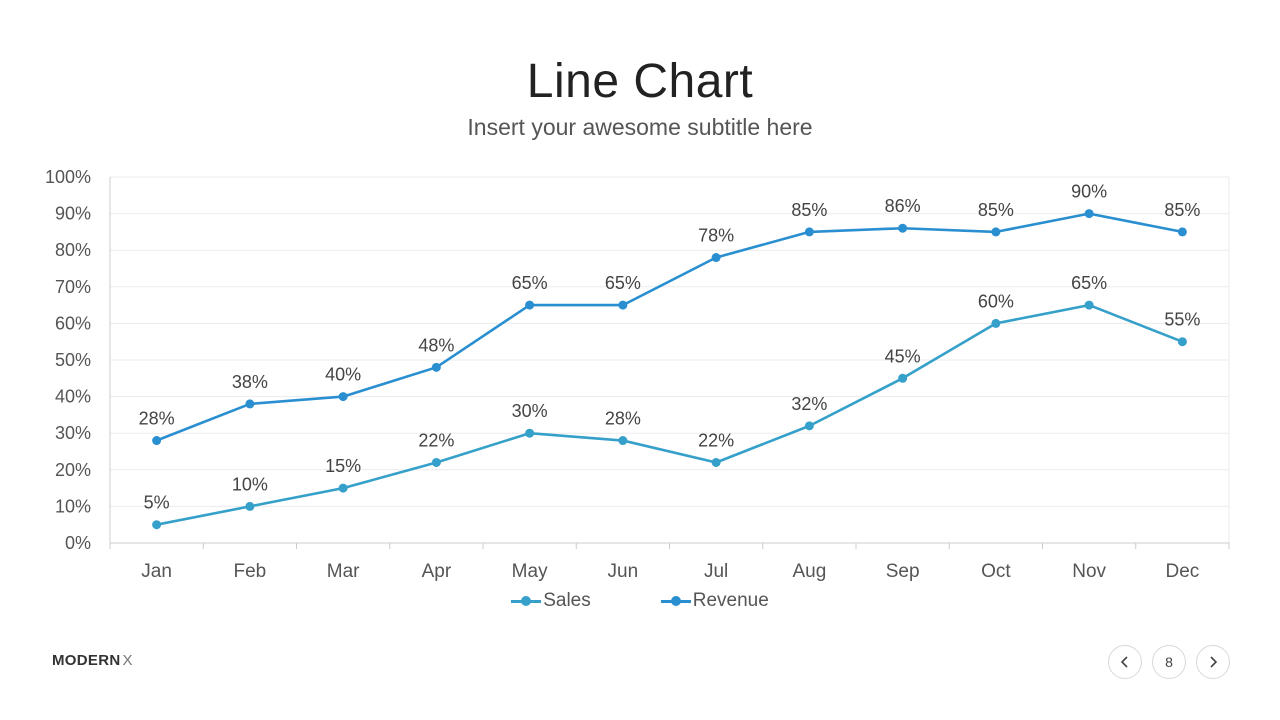 The height and width of the screenshot is (720, 1280). I want to click on data-label-revenue: 38%, so click(250, 382).